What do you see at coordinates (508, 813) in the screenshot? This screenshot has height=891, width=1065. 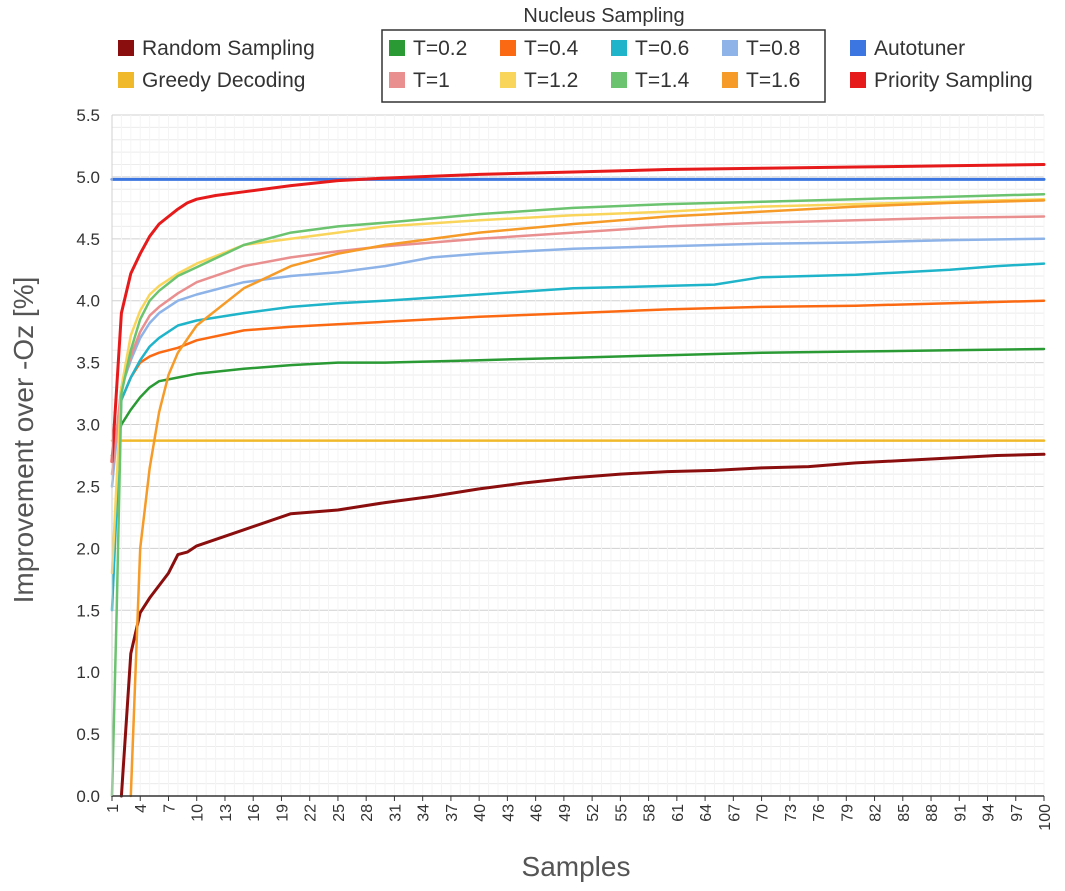 I see `x-tick-label: 43` at bounding box center [508, 813].